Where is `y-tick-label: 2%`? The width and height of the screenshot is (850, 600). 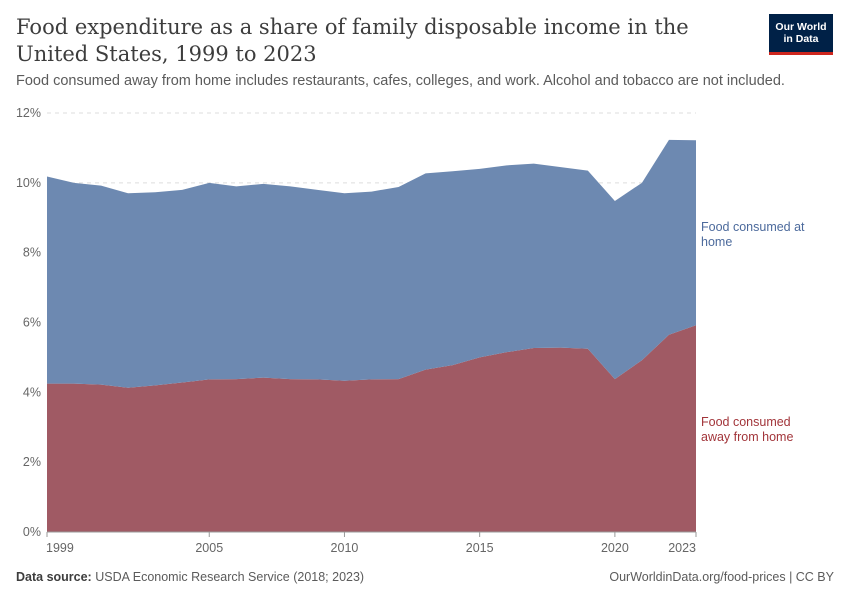 y-tick-label: 2% is located at coordinates (32, 462).